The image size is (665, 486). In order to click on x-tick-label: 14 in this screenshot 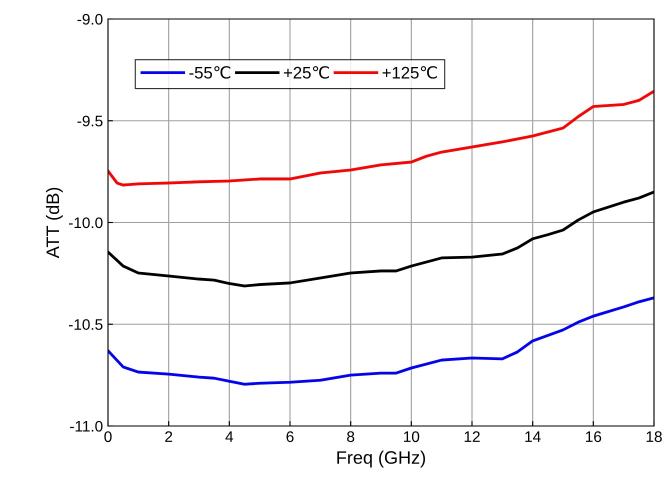, I will do `click(533, 436)`.